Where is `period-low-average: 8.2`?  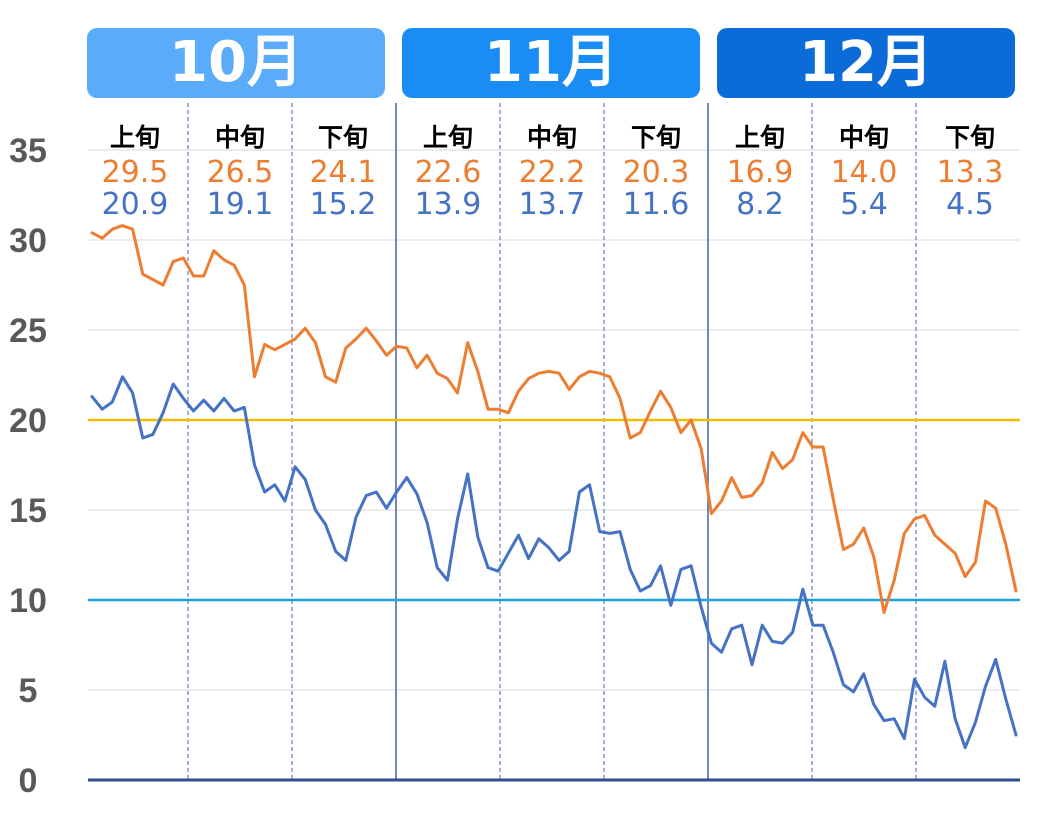 period-low-average: 8.2 is located at coordinates (760, 204).